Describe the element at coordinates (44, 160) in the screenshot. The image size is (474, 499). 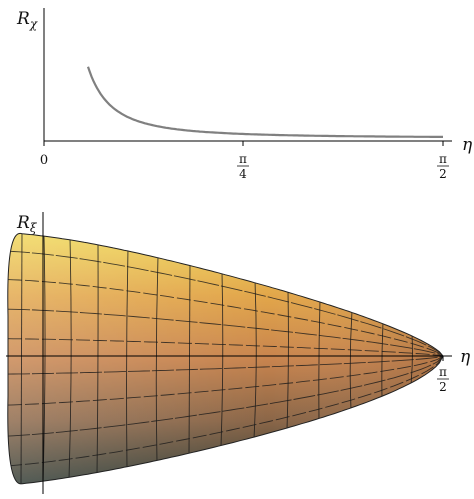
I see `top-tick-label-0: 0` at that location.